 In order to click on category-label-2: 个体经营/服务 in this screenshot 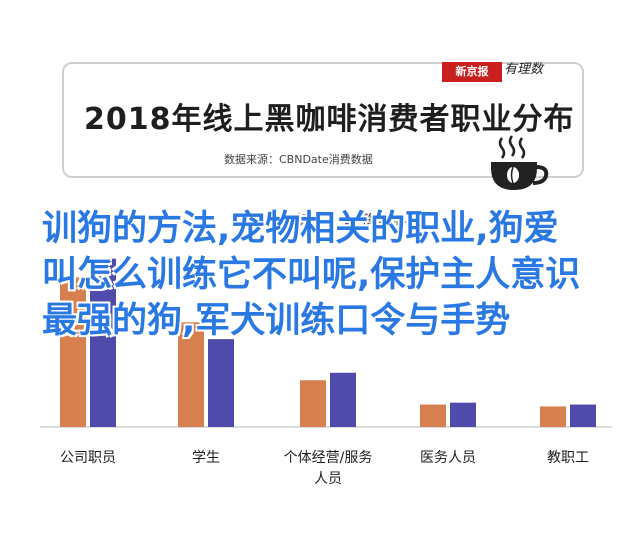, I will do `click(328, 458)`.